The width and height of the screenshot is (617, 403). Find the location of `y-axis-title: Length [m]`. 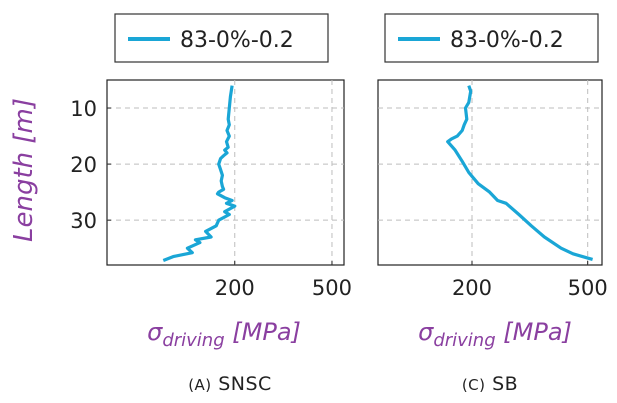

y-axis-title: Length [m] is located at coordinates (24, 170).